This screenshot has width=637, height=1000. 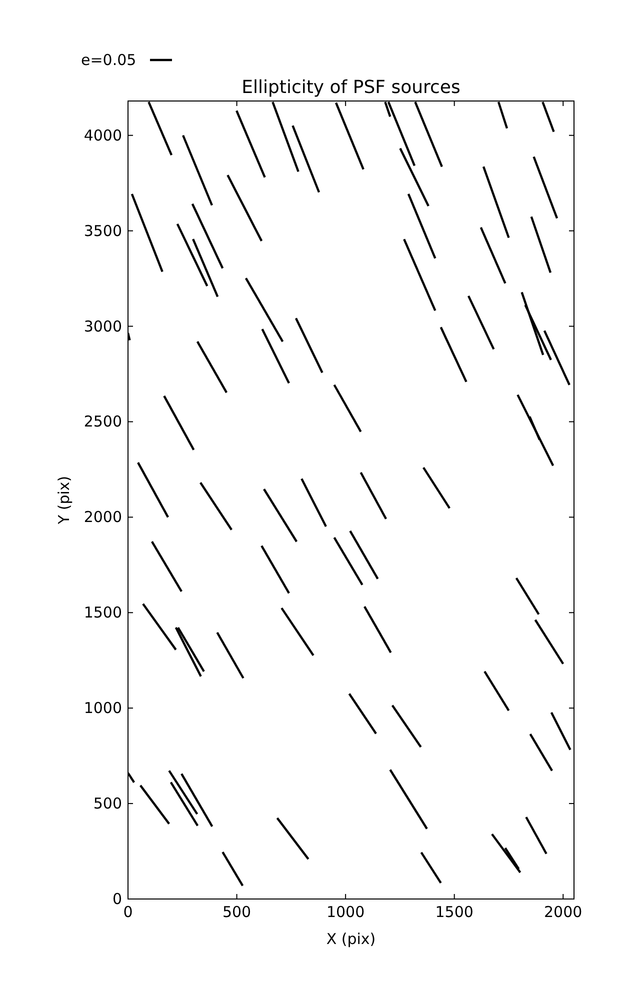 I want to click on x-tick-label: 1500, so click(x=454, y=912).